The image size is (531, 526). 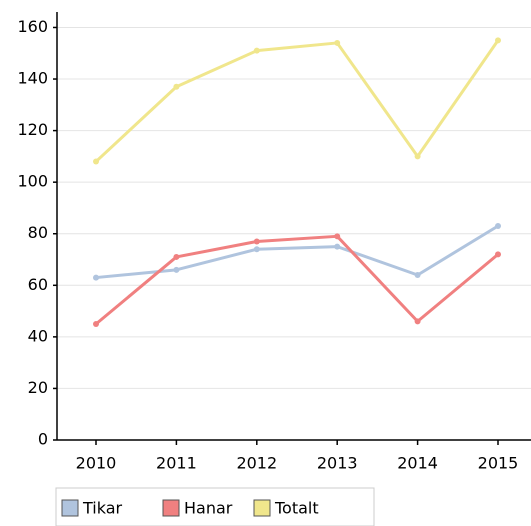 What do you see at coordinates (208, 508) in the screenshot?
I see `legend-label: Hanar` at bounding box center [208, 508].